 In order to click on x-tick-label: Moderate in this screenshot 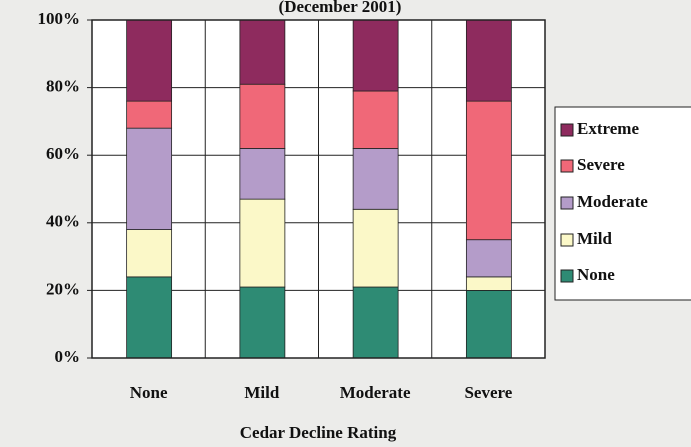, I will do `click(375, 392)`.